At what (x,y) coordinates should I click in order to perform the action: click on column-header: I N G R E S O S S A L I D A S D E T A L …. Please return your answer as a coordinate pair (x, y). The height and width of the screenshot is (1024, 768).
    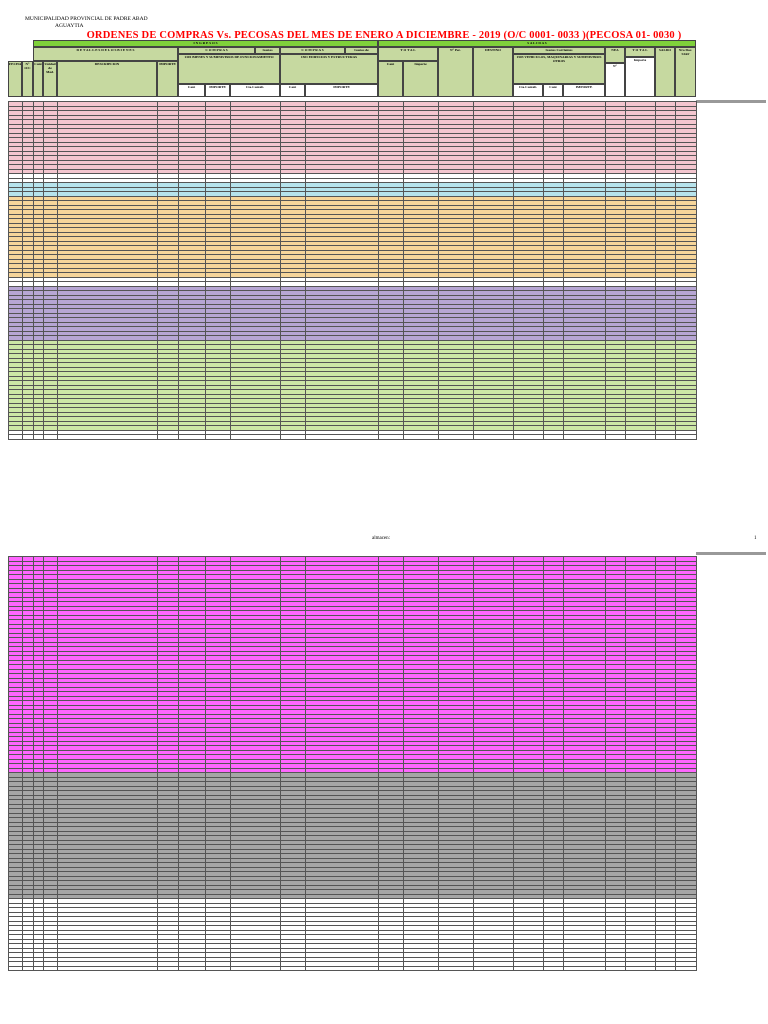
    Looking at the image, I should click on (352, 68).